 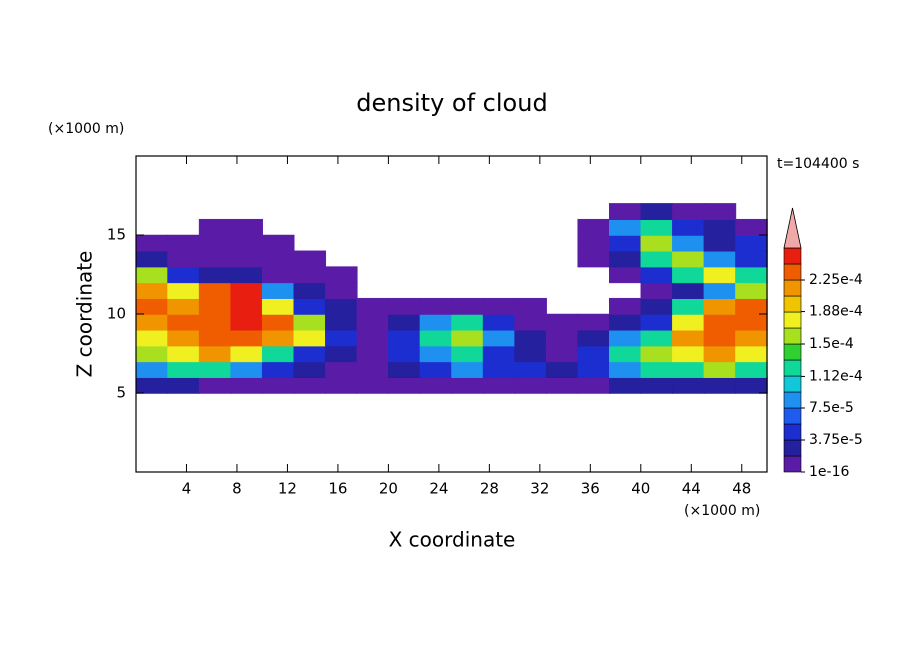 What do you see at coordinates (640, 489) in the screenshot?
I see `x-tick-label: 40` at bounding box center [640, 489].